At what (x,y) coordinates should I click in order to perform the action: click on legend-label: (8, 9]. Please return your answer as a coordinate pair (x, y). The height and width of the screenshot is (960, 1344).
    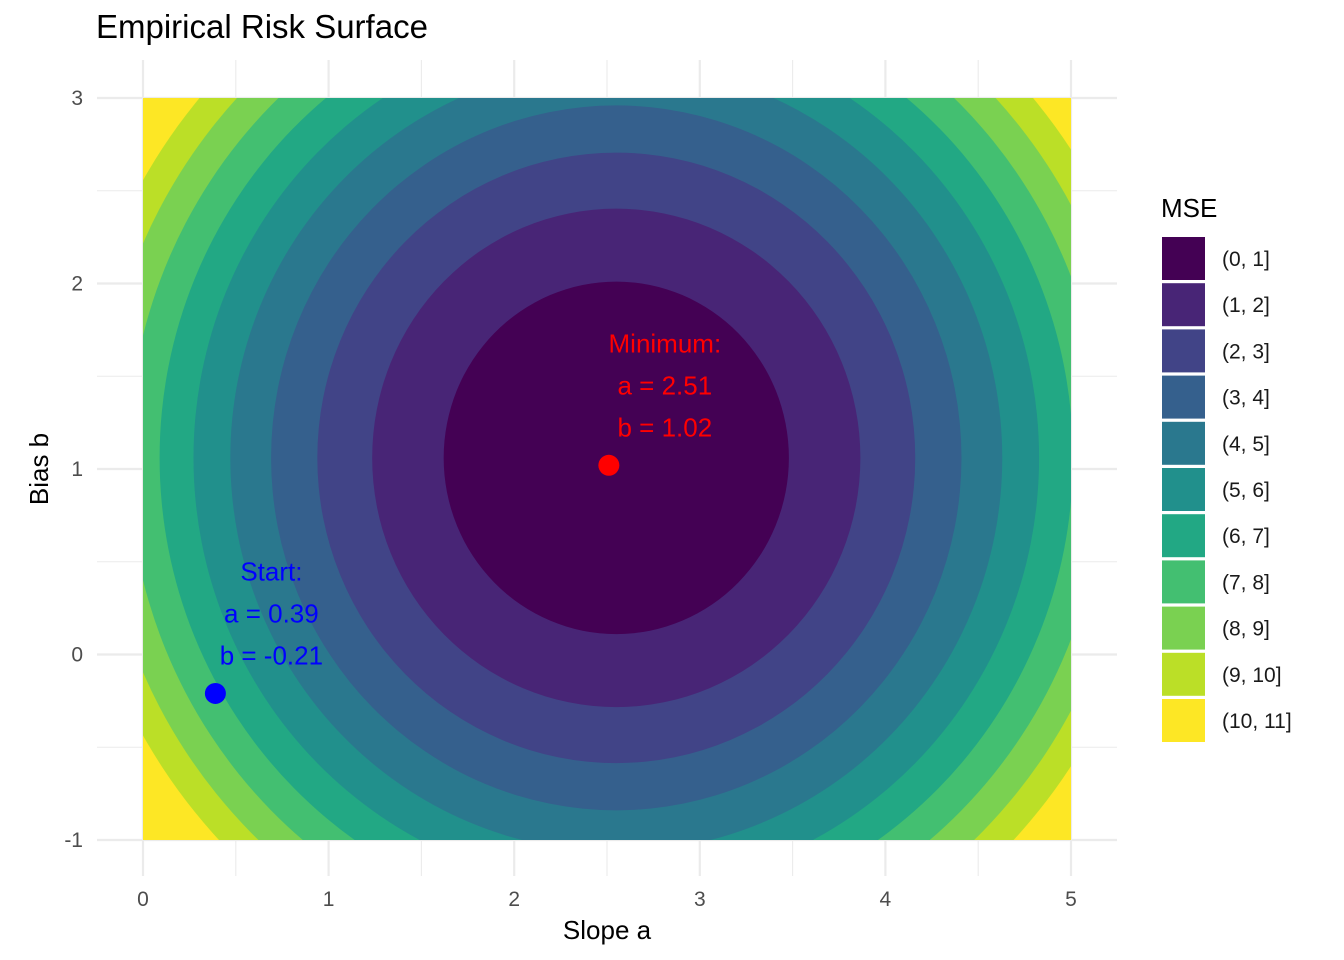
    Looking at the image, I should click on (1246, 629).